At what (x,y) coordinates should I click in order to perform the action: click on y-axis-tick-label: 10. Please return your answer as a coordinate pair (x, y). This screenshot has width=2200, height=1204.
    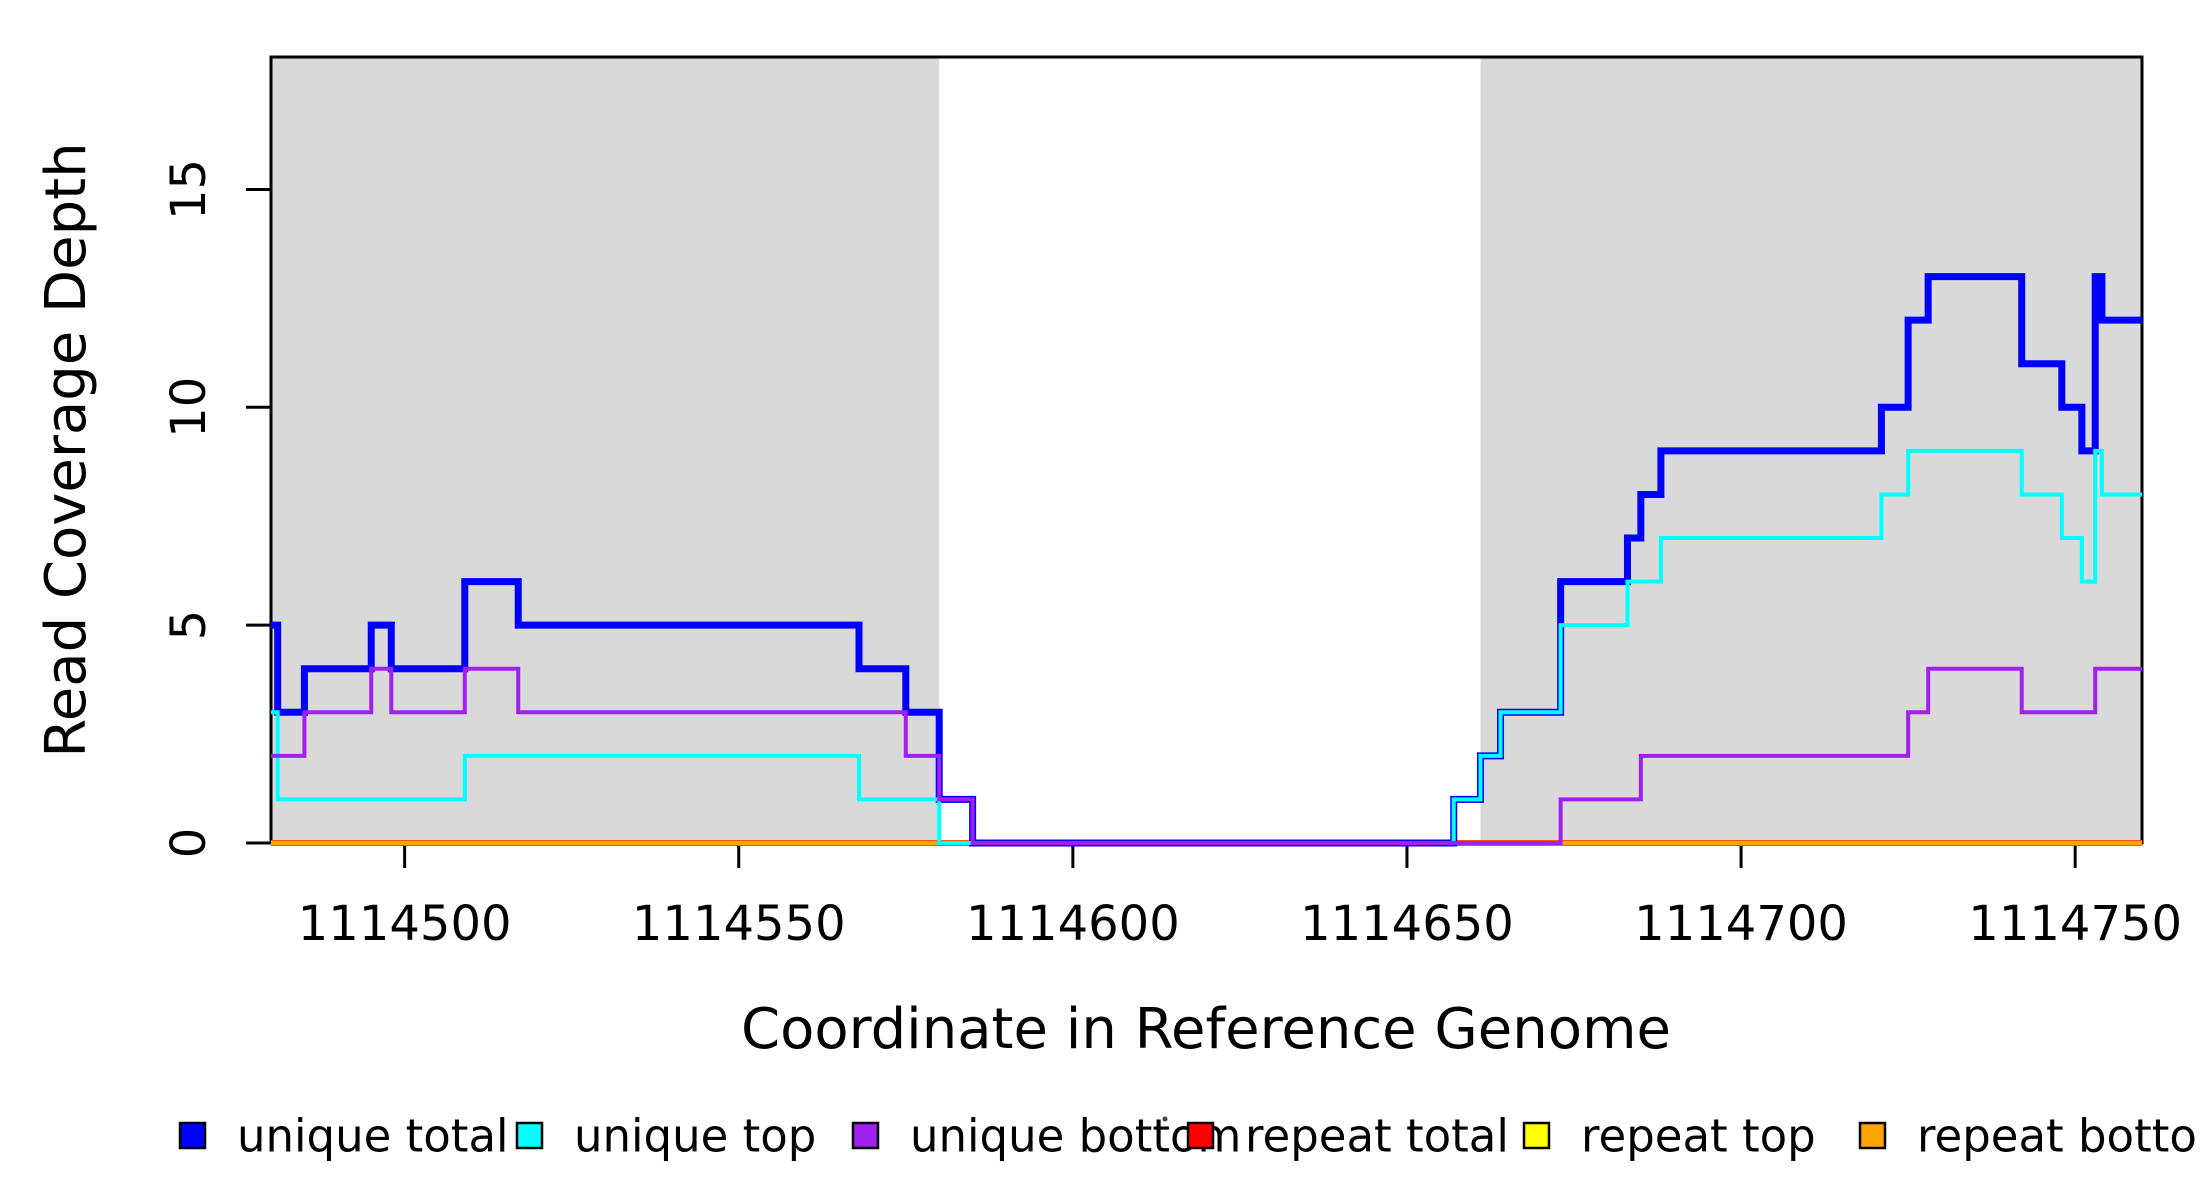
    Looking at the image, I should click on (189, 407).